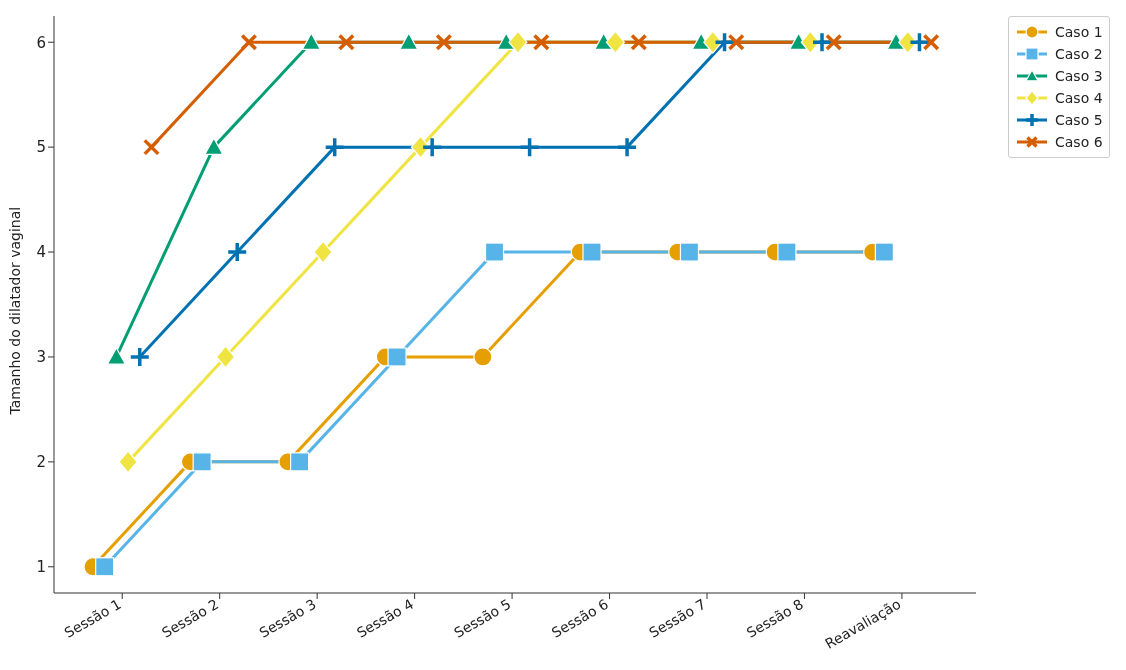 Image resolution: width=1126 pixels, height=670 pixels. Describe the element at coordinates (41, 567) in the screenshot. I see `y-tick-label: 1` at that location.